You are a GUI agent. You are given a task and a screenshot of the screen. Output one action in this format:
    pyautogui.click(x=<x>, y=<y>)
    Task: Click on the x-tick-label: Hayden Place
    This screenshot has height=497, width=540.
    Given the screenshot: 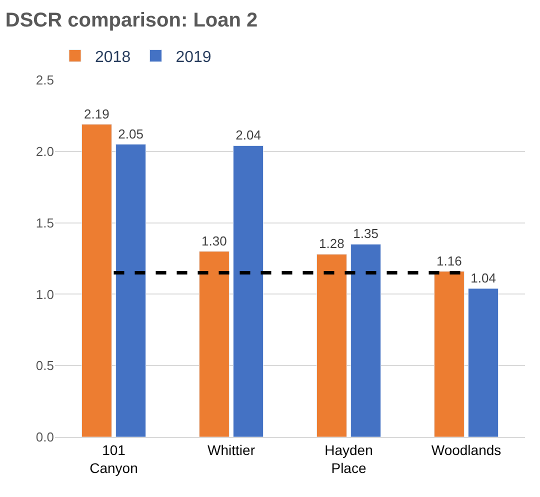 What is the action you would take?
    pyautogui.click(x=348, y=459)
    